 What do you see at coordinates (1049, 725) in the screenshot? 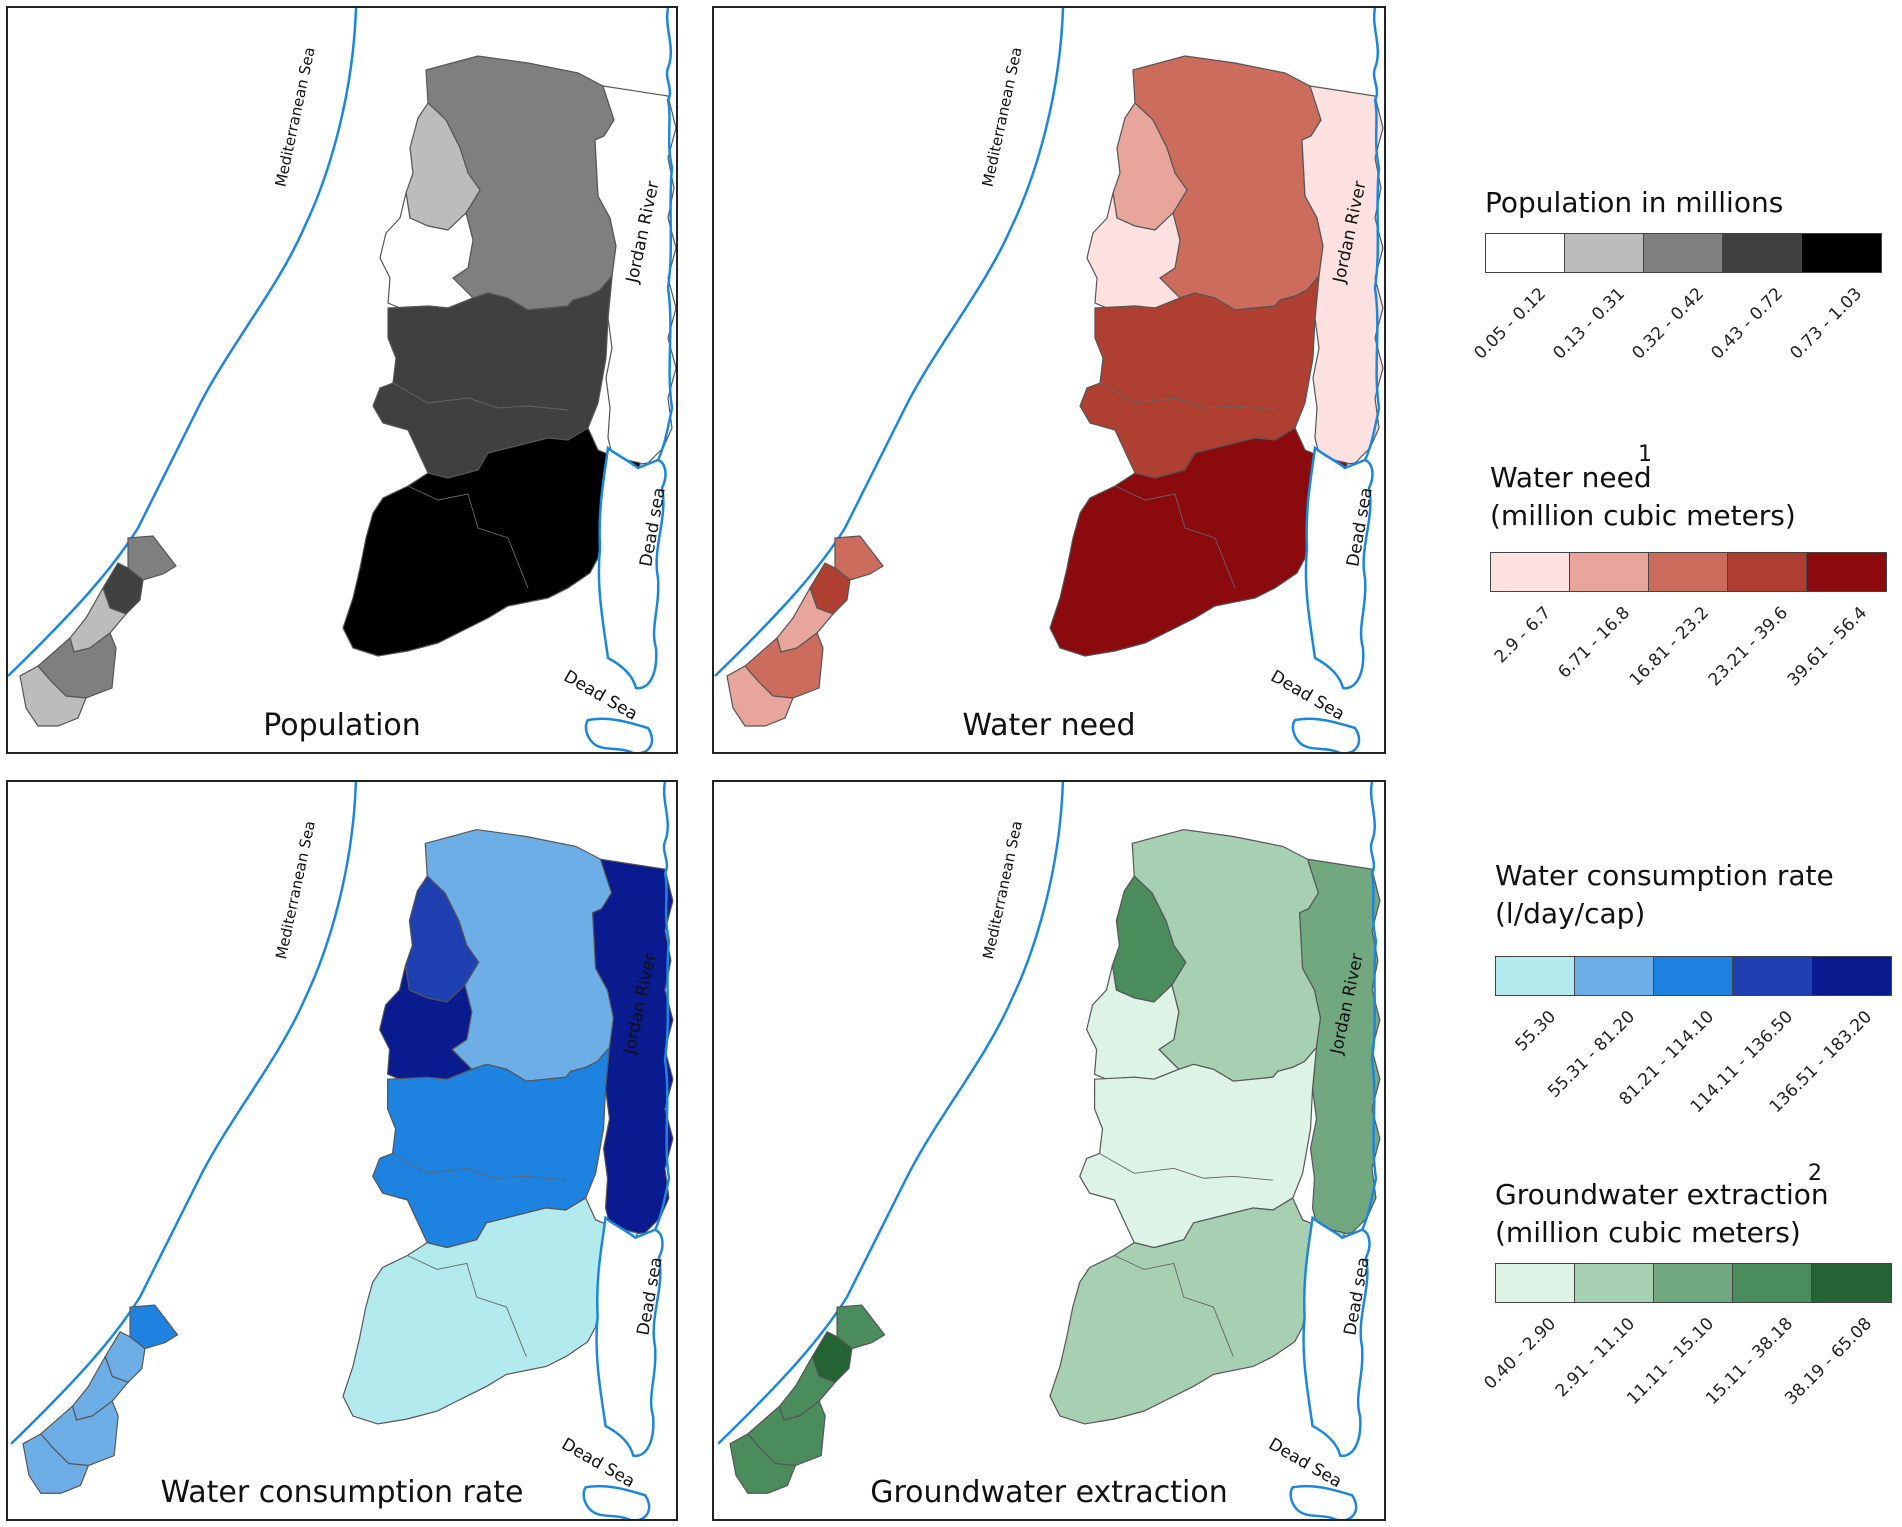
I see `map-title-water-need: Water need` at bounding box center [1049, 725].